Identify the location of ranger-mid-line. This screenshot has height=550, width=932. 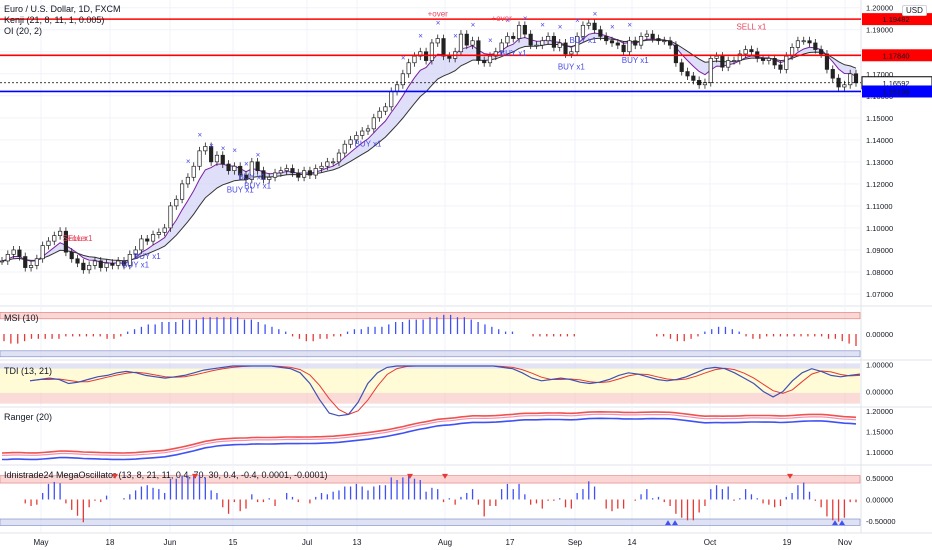
(429, 435).